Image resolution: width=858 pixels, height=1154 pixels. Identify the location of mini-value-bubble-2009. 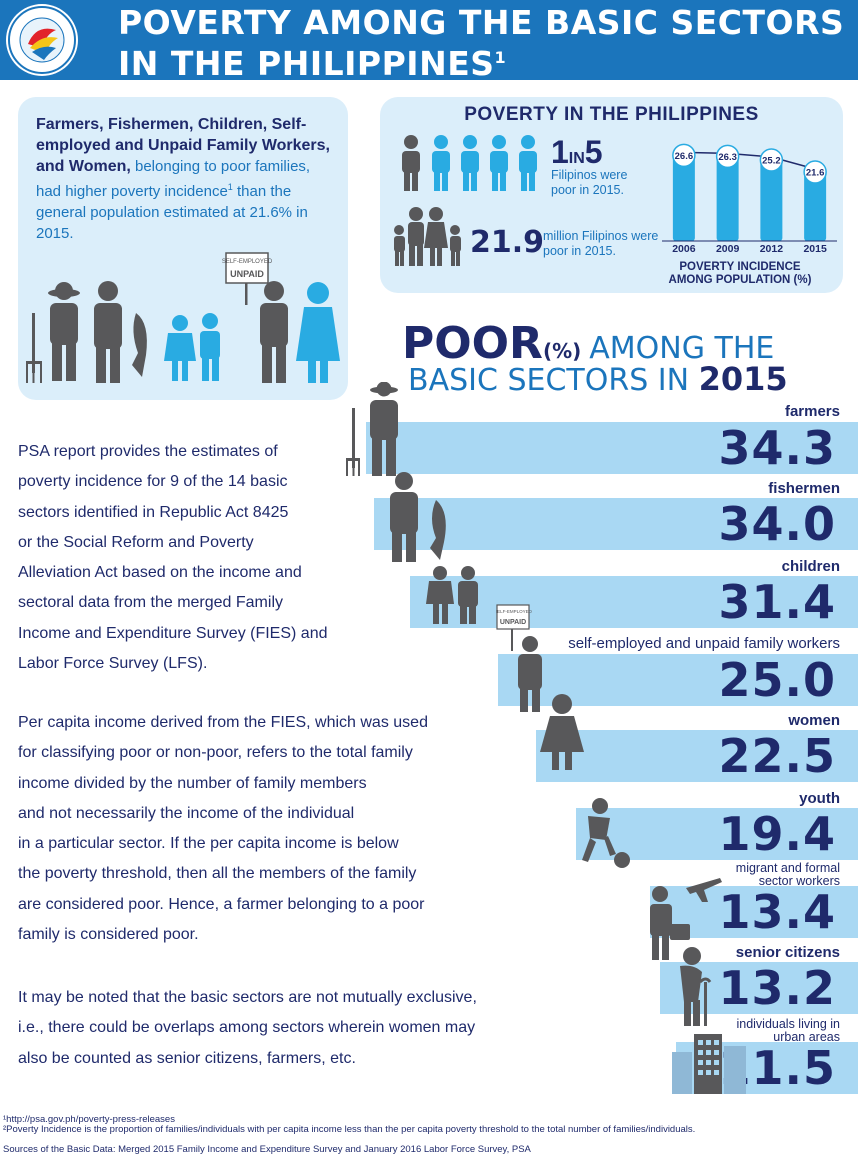
(727, 156).